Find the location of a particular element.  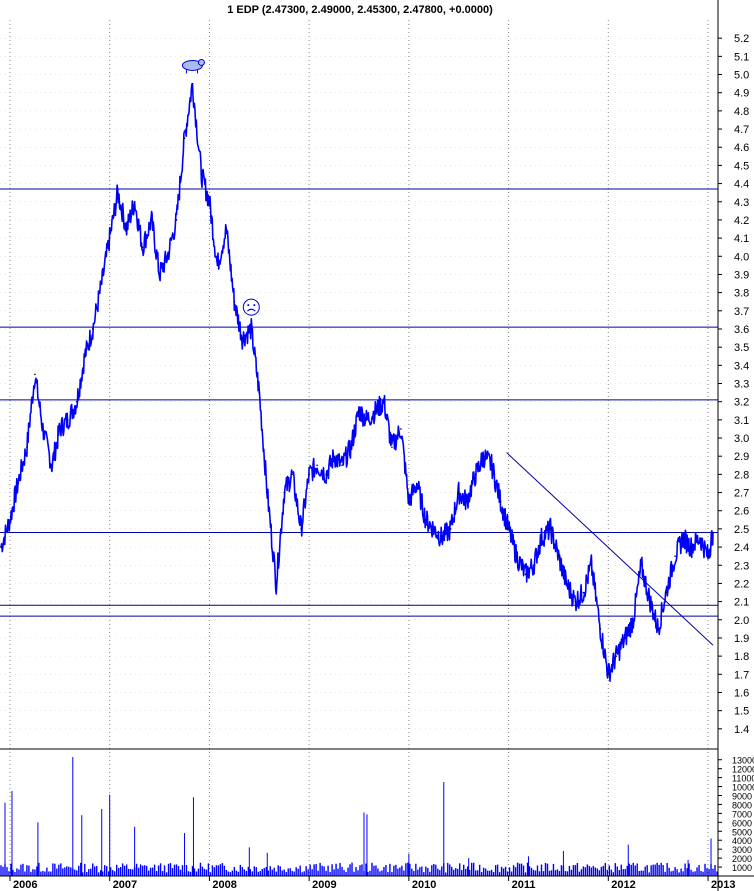

volume-tick-label: 8000 is located at coordinates (742, 805).